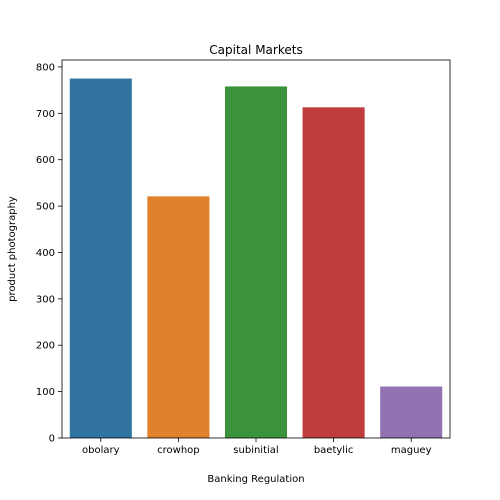 Image resolution: width=500 pixels, height=500 pixels. What do you see at coordinates (411, 412) in the screenshot?
I see `bar-maguey` at bounding box center [411, 412].